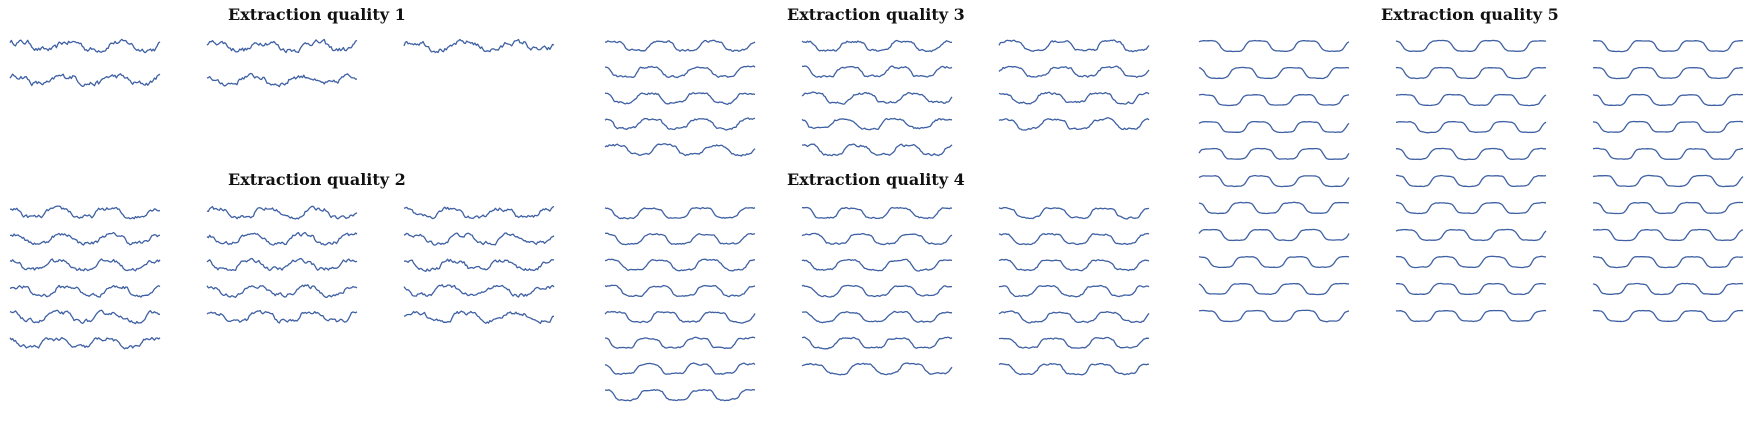 The image size is (1749, 425). I want to click on signal-trace-q2-c3-r2, so click(479, 239).